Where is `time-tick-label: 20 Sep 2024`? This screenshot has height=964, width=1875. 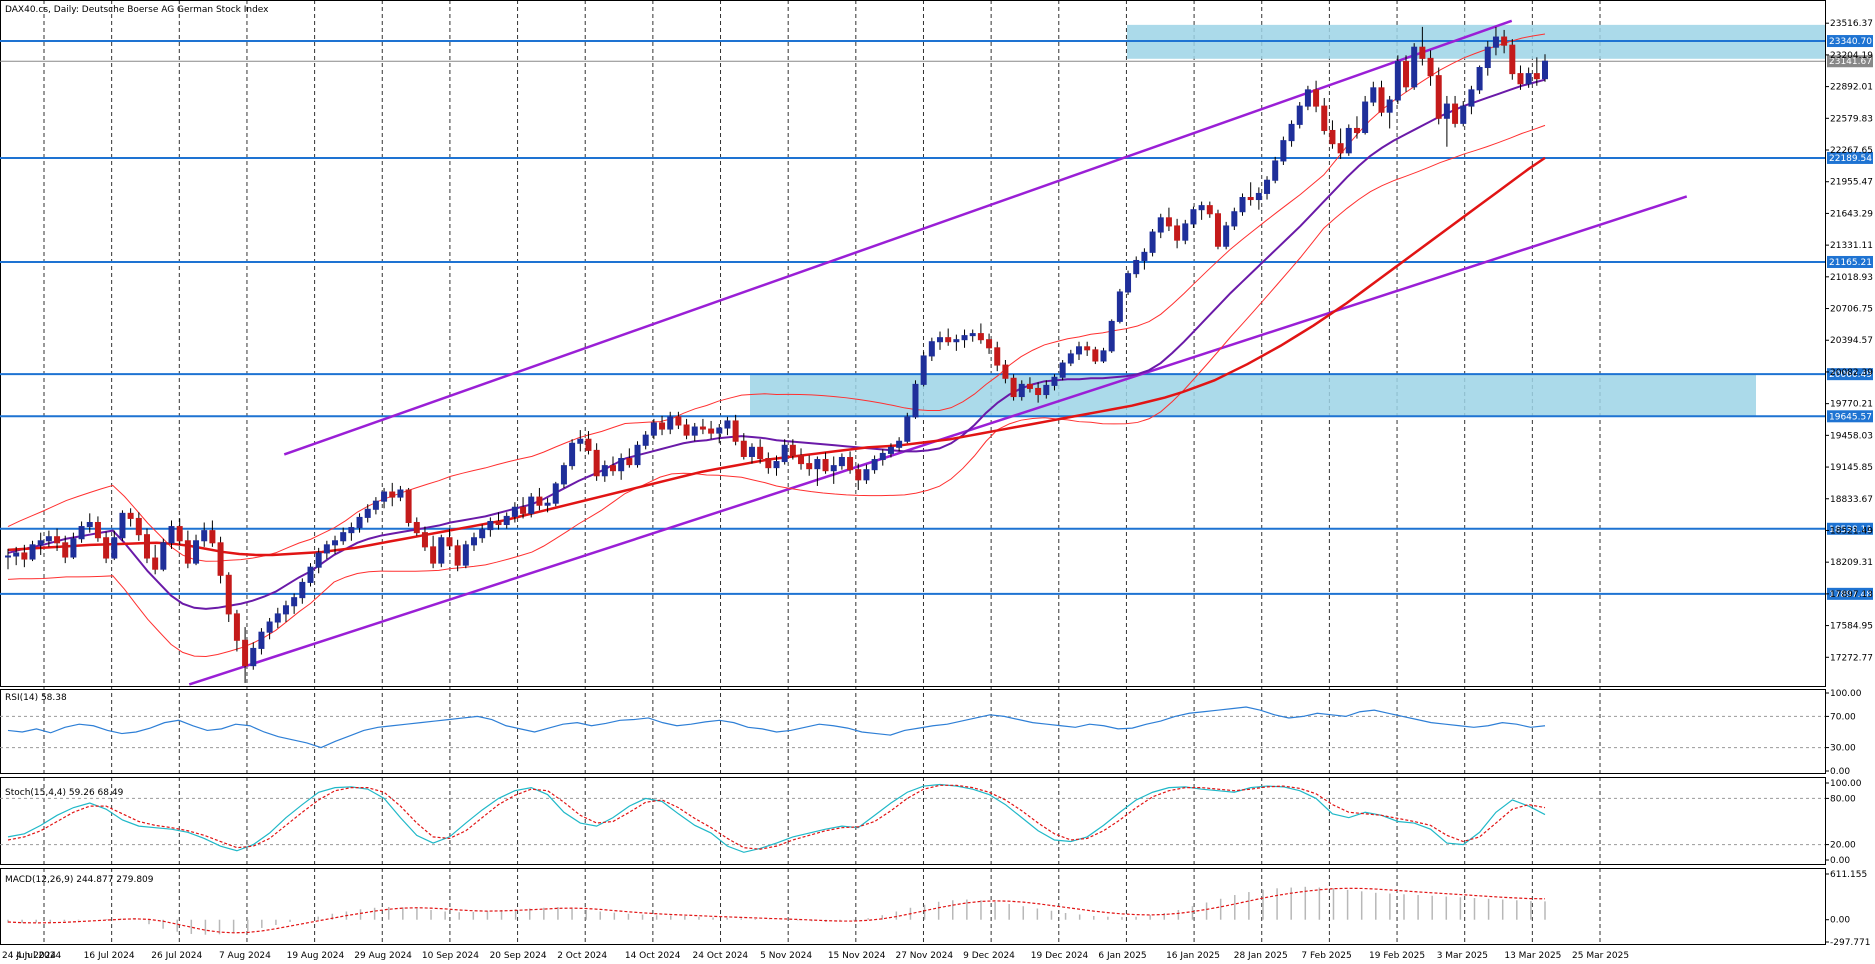
time-tick-label: 20 Sep 2024 is located at coordinates (518, 956).